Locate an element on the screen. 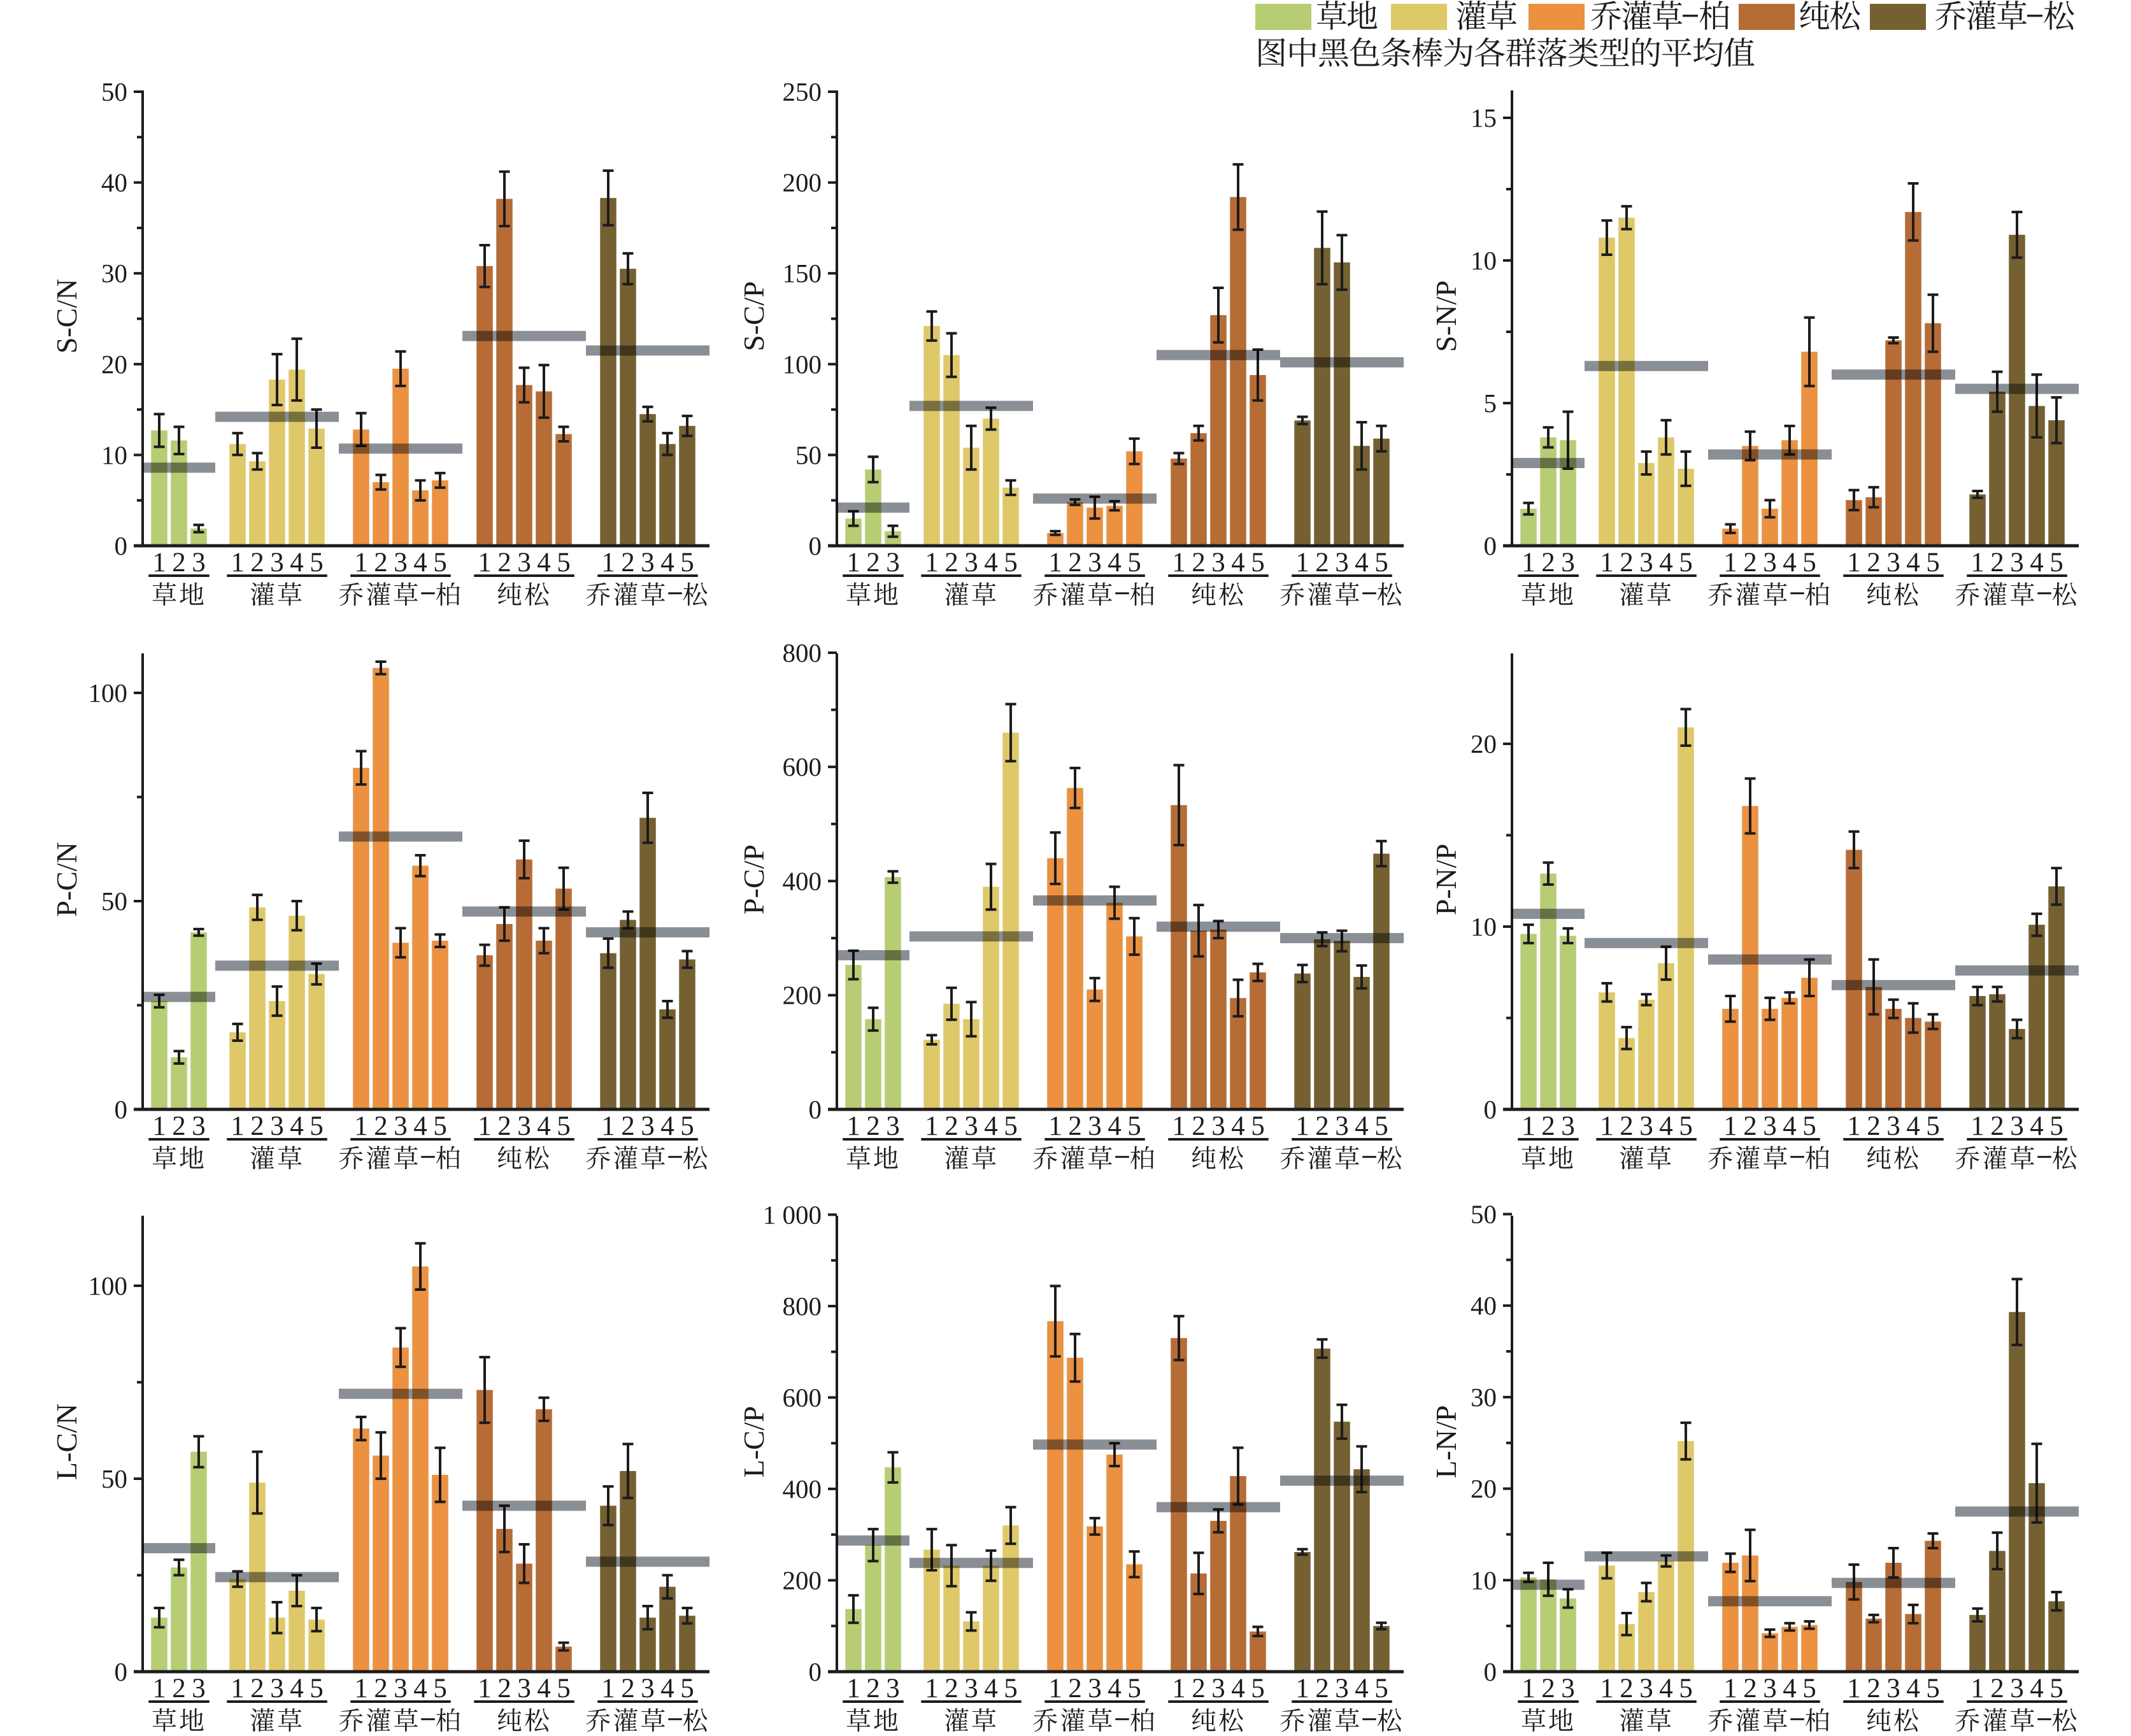 Image resolution: width=2131 pixels, height=1736 pixels. svg-text: S-C/P is located at coordinates (754, 316).